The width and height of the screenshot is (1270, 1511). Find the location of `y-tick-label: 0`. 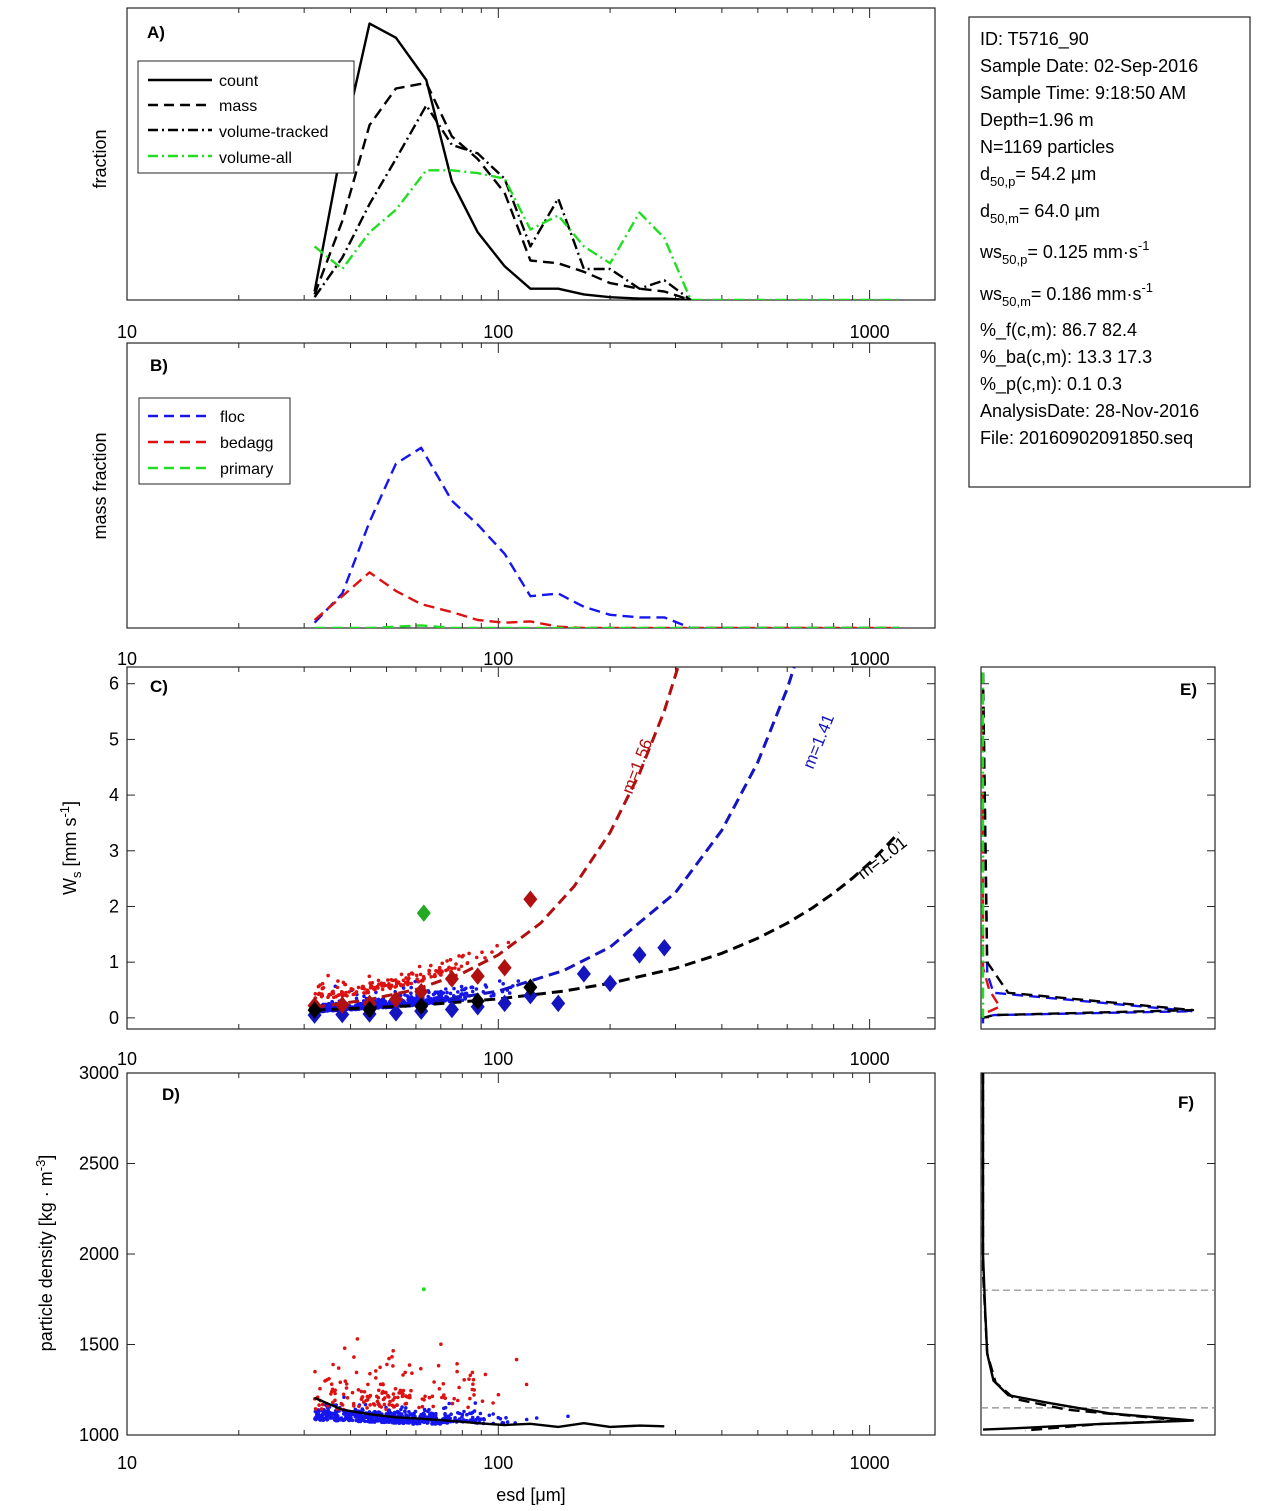

y-tick-label: 0 is located at coordinates (114, 1018).